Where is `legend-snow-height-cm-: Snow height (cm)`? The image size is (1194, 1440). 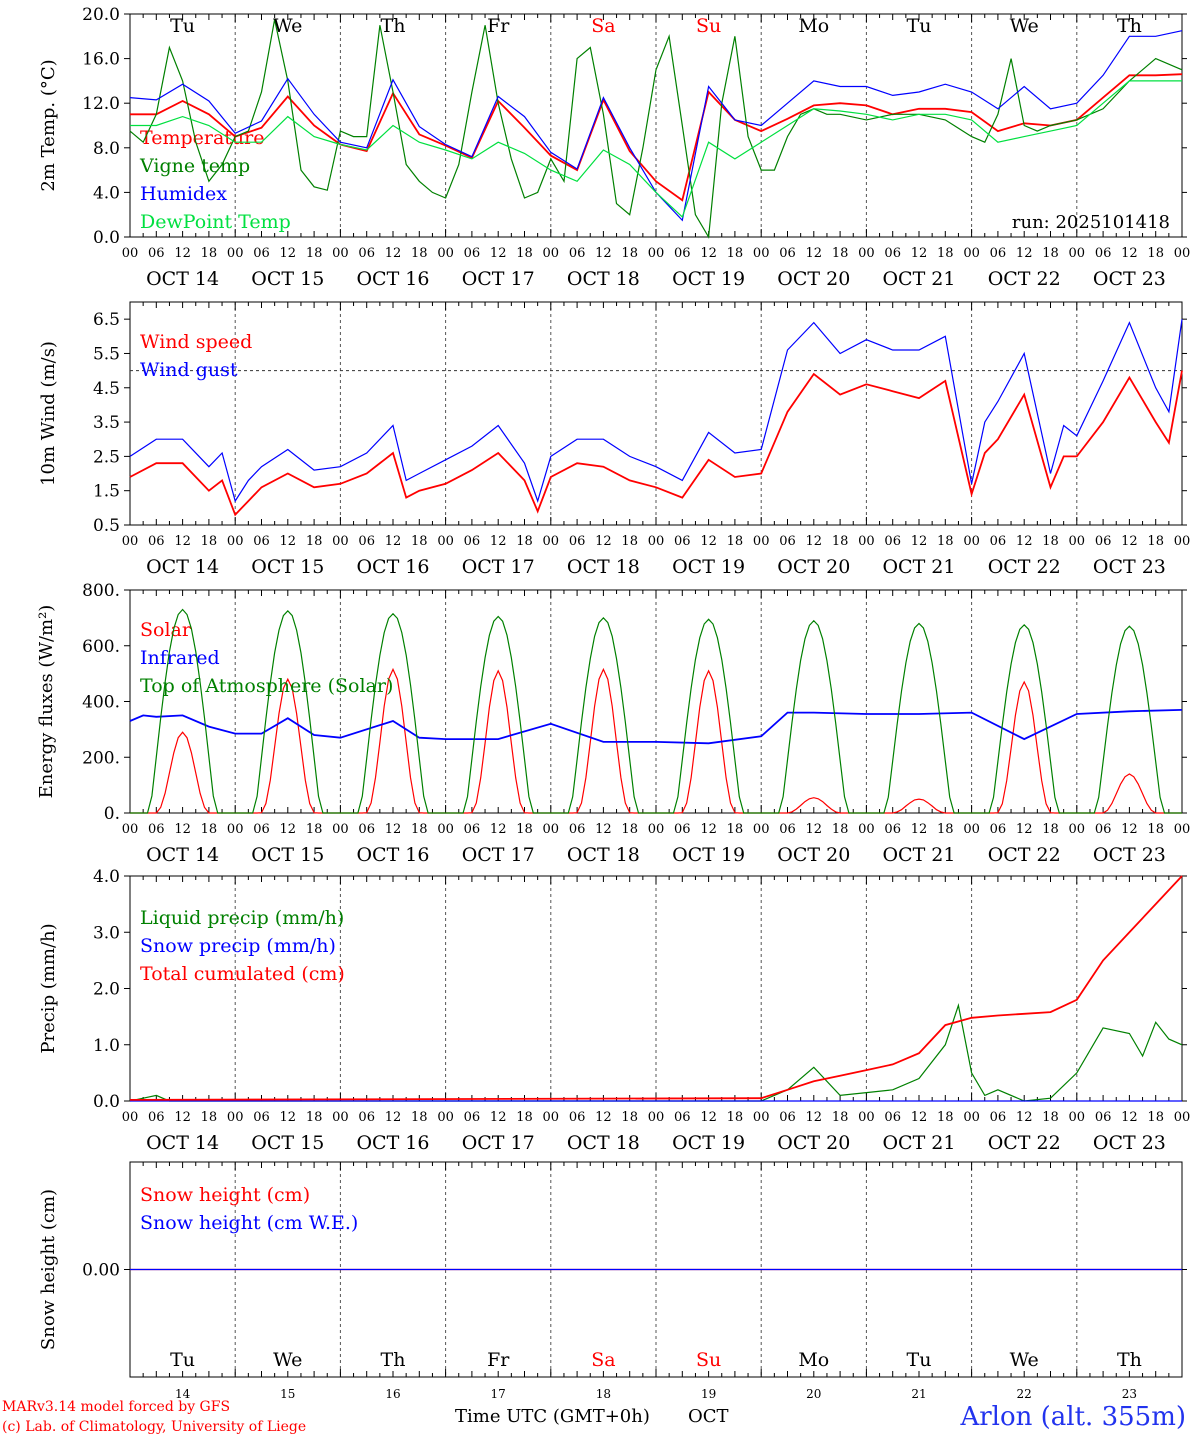
legend-snow-height-cm-: Snow height (cm) is located at coordinates (225, 1195).